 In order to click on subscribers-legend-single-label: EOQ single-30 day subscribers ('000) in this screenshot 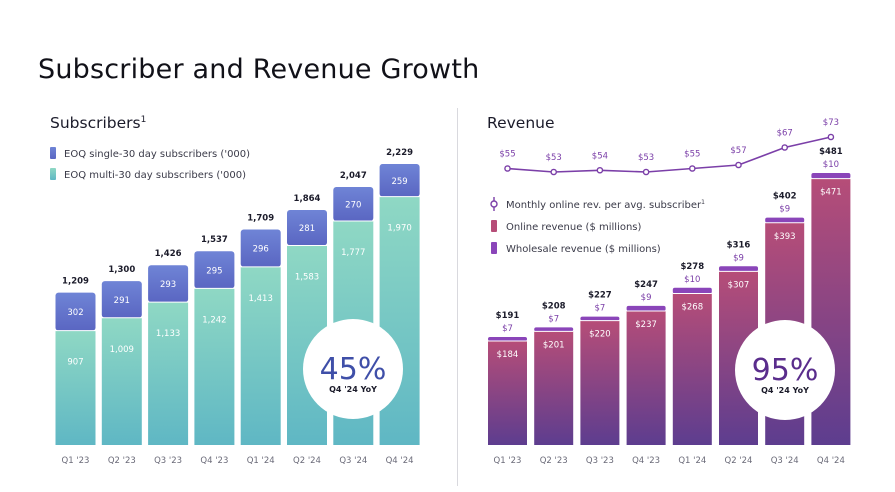, I will do `click(157, 154)`.